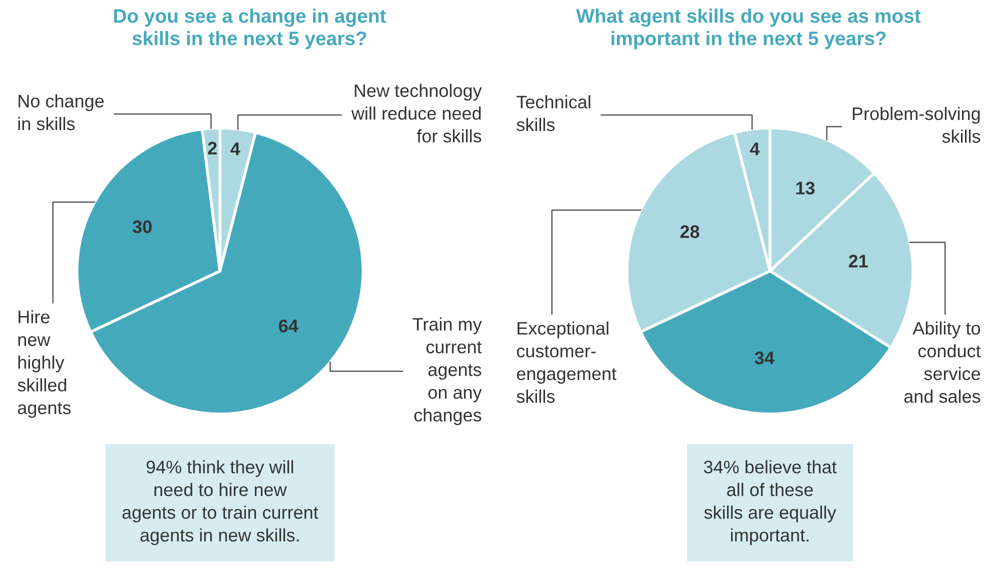  Describe the element at coordinates (416, 113) in the screenshot. I see `slice-label: New technology will reduce need for skills` at that location.